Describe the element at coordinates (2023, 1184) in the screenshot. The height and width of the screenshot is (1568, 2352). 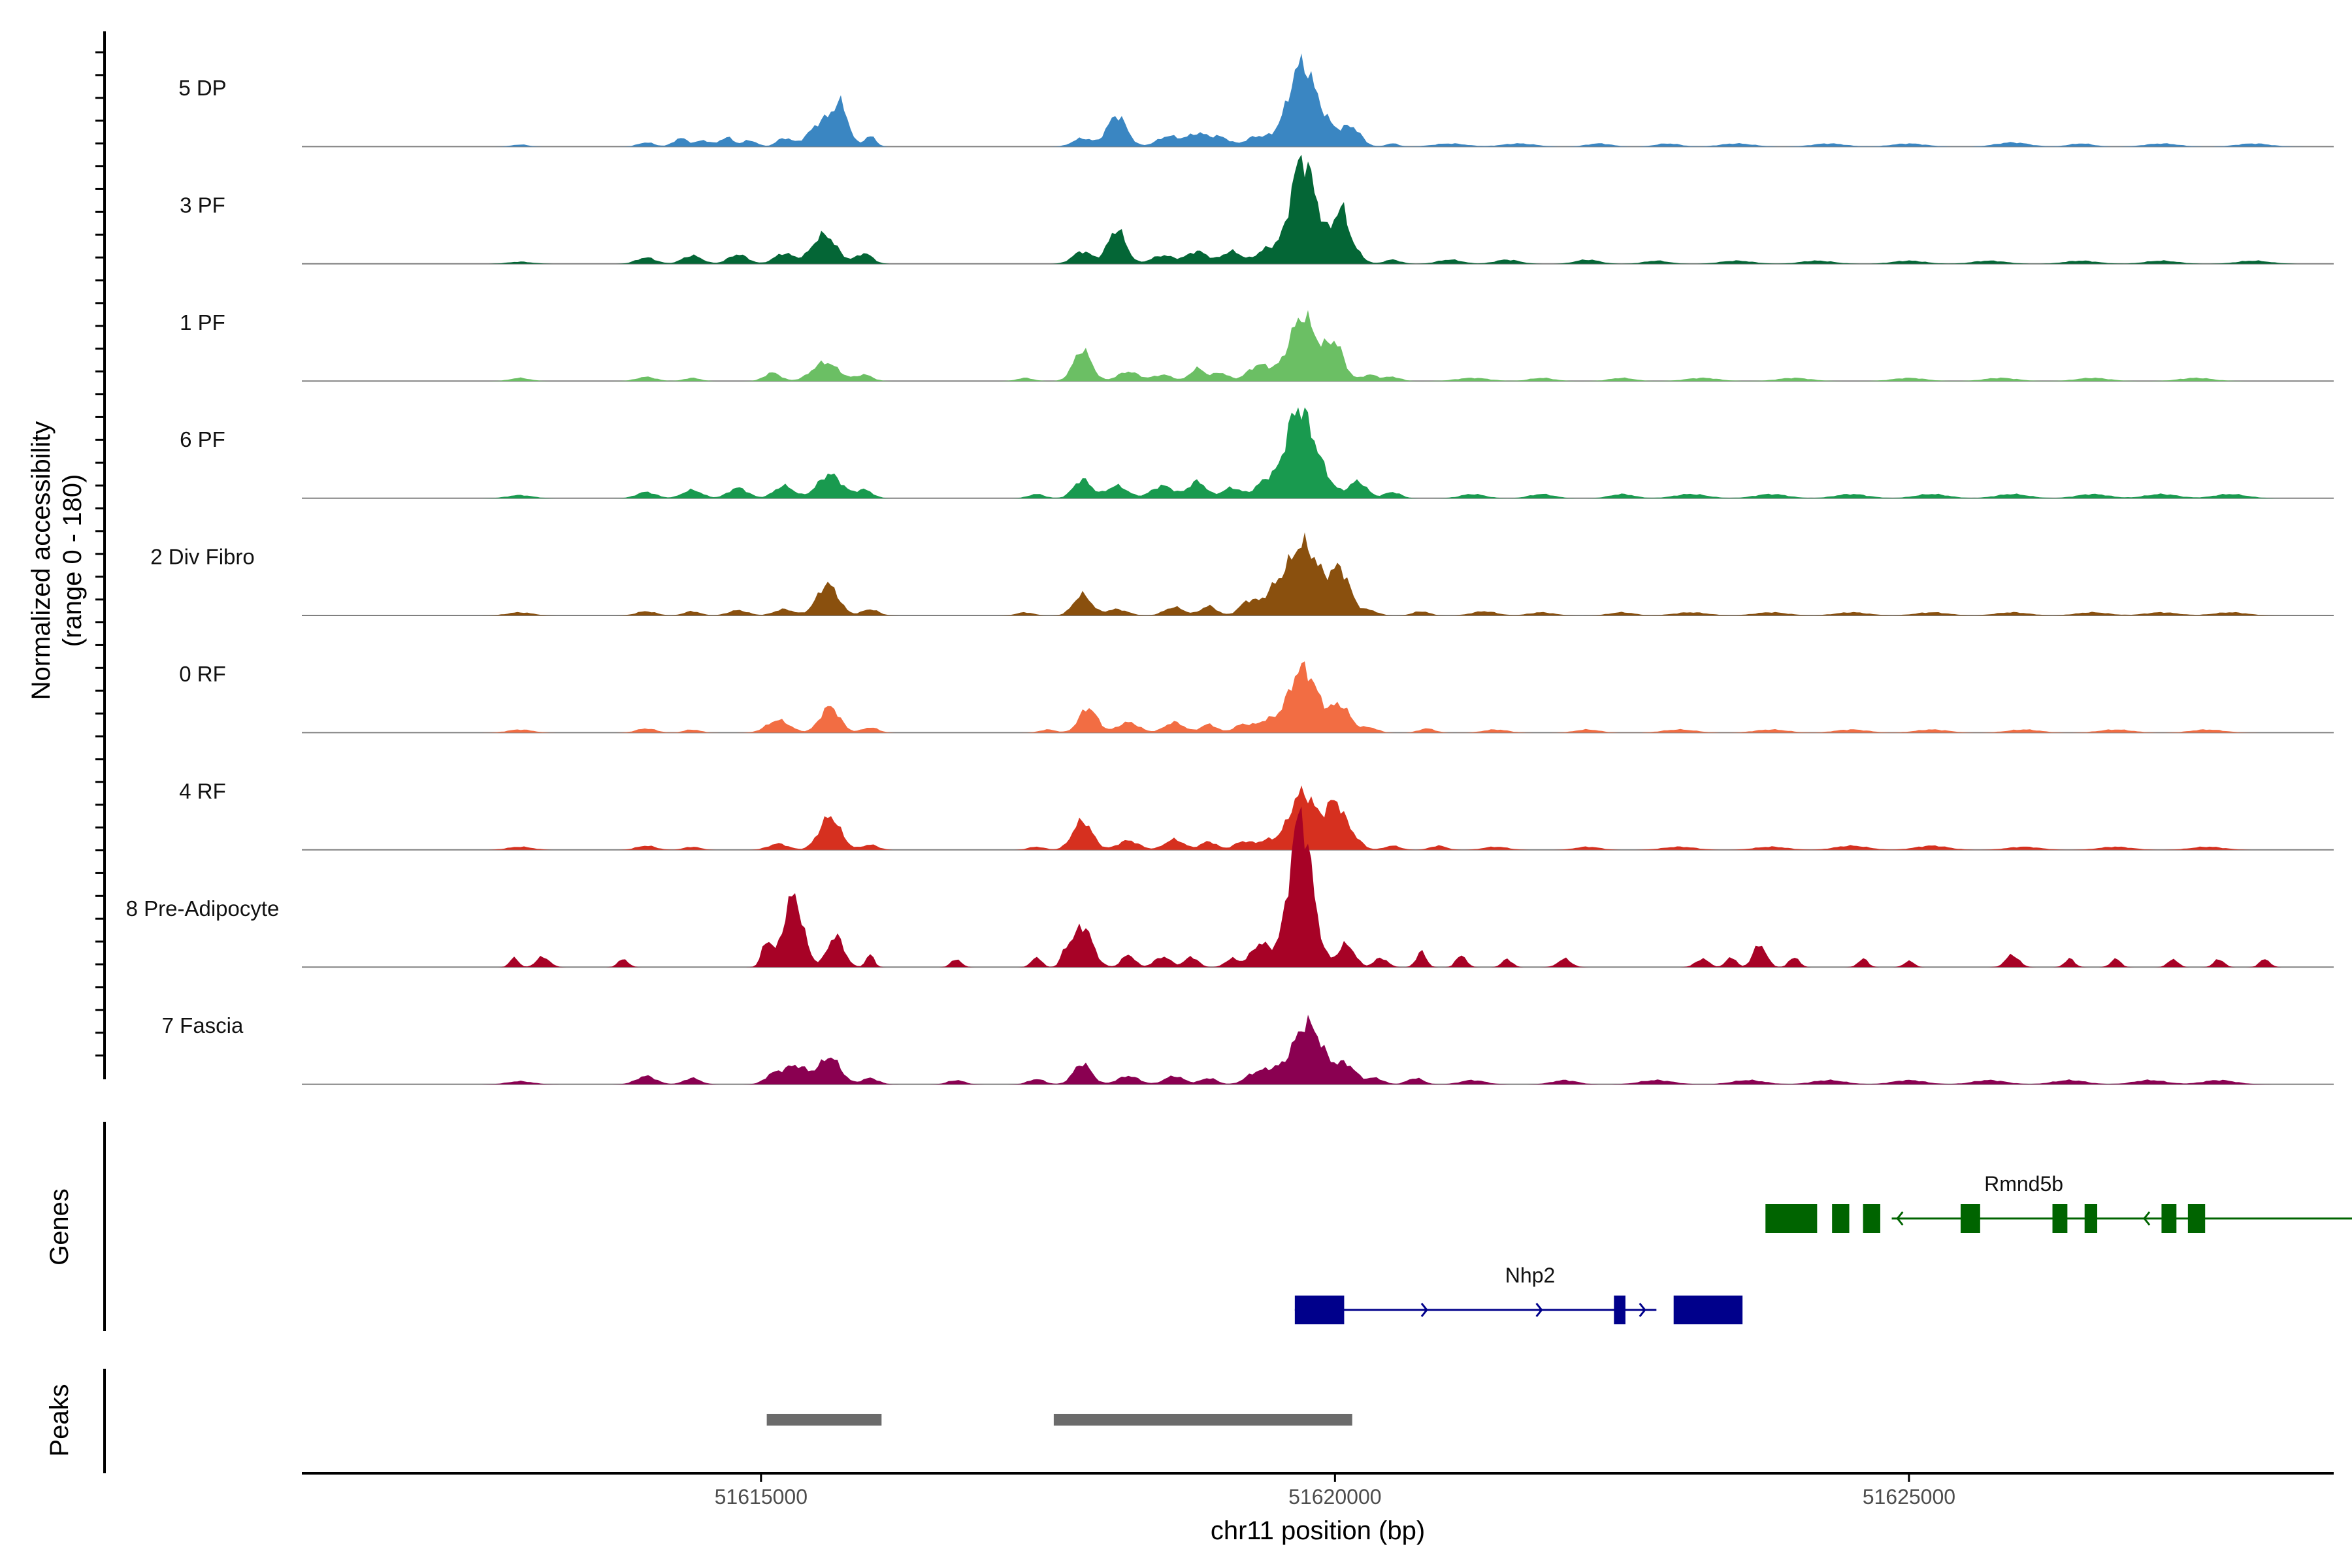
I see `gene-label: Rmnd5b` at that location.